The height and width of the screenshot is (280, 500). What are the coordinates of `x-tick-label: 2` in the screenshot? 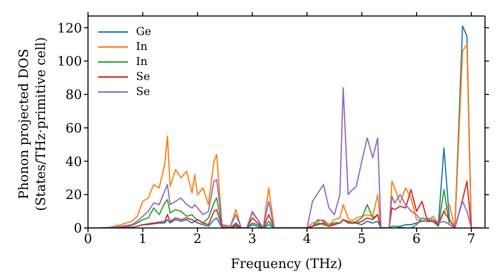 It's located at (197, 240).